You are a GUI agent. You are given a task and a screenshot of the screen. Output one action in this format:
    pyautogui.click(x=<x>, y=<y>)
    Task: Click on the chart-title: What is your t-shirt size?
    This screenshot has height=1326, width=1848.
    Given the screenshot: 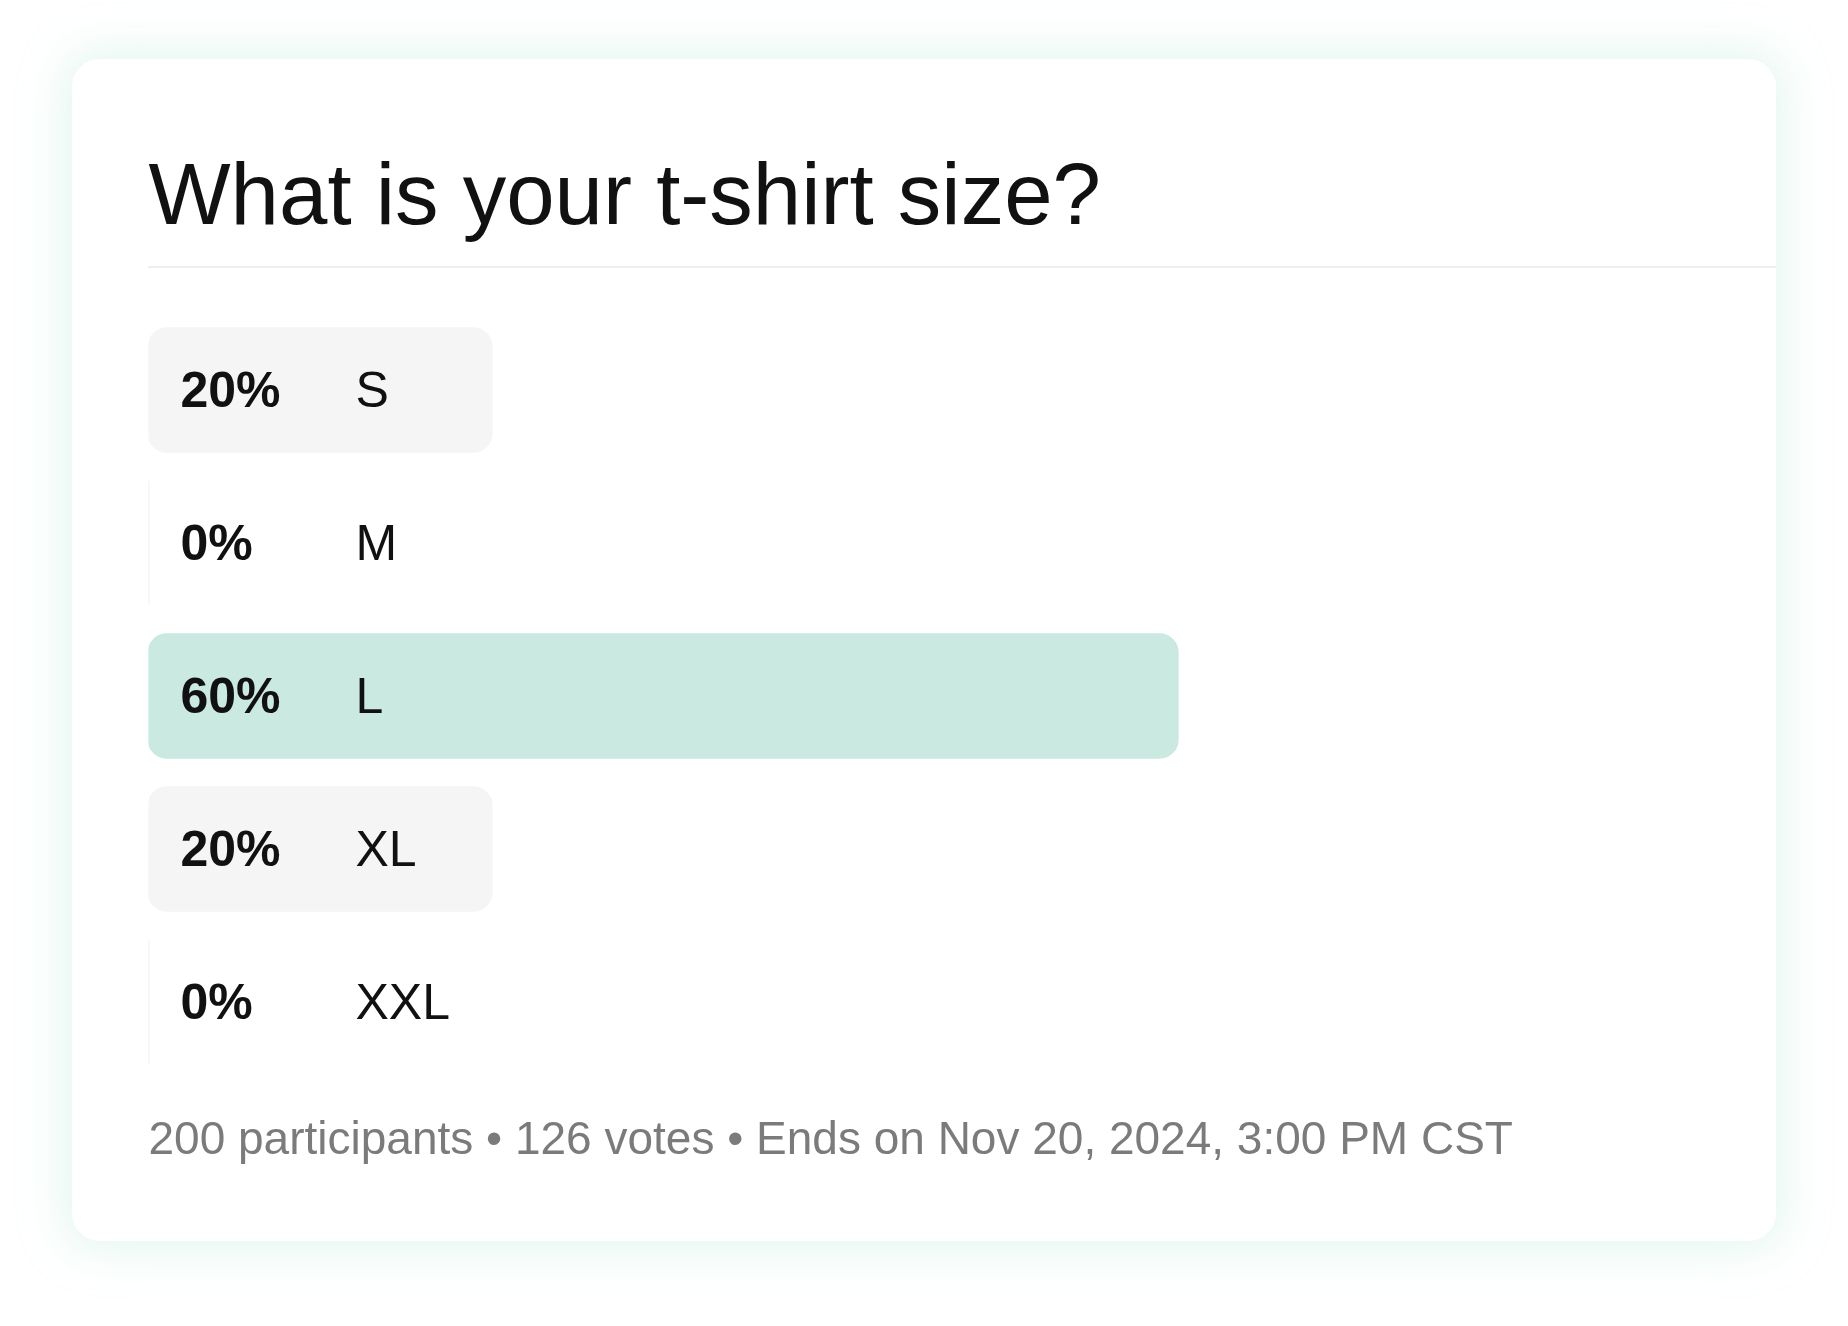 What is the action you would take?
    pyautogui.click(x=624, y=193)
    